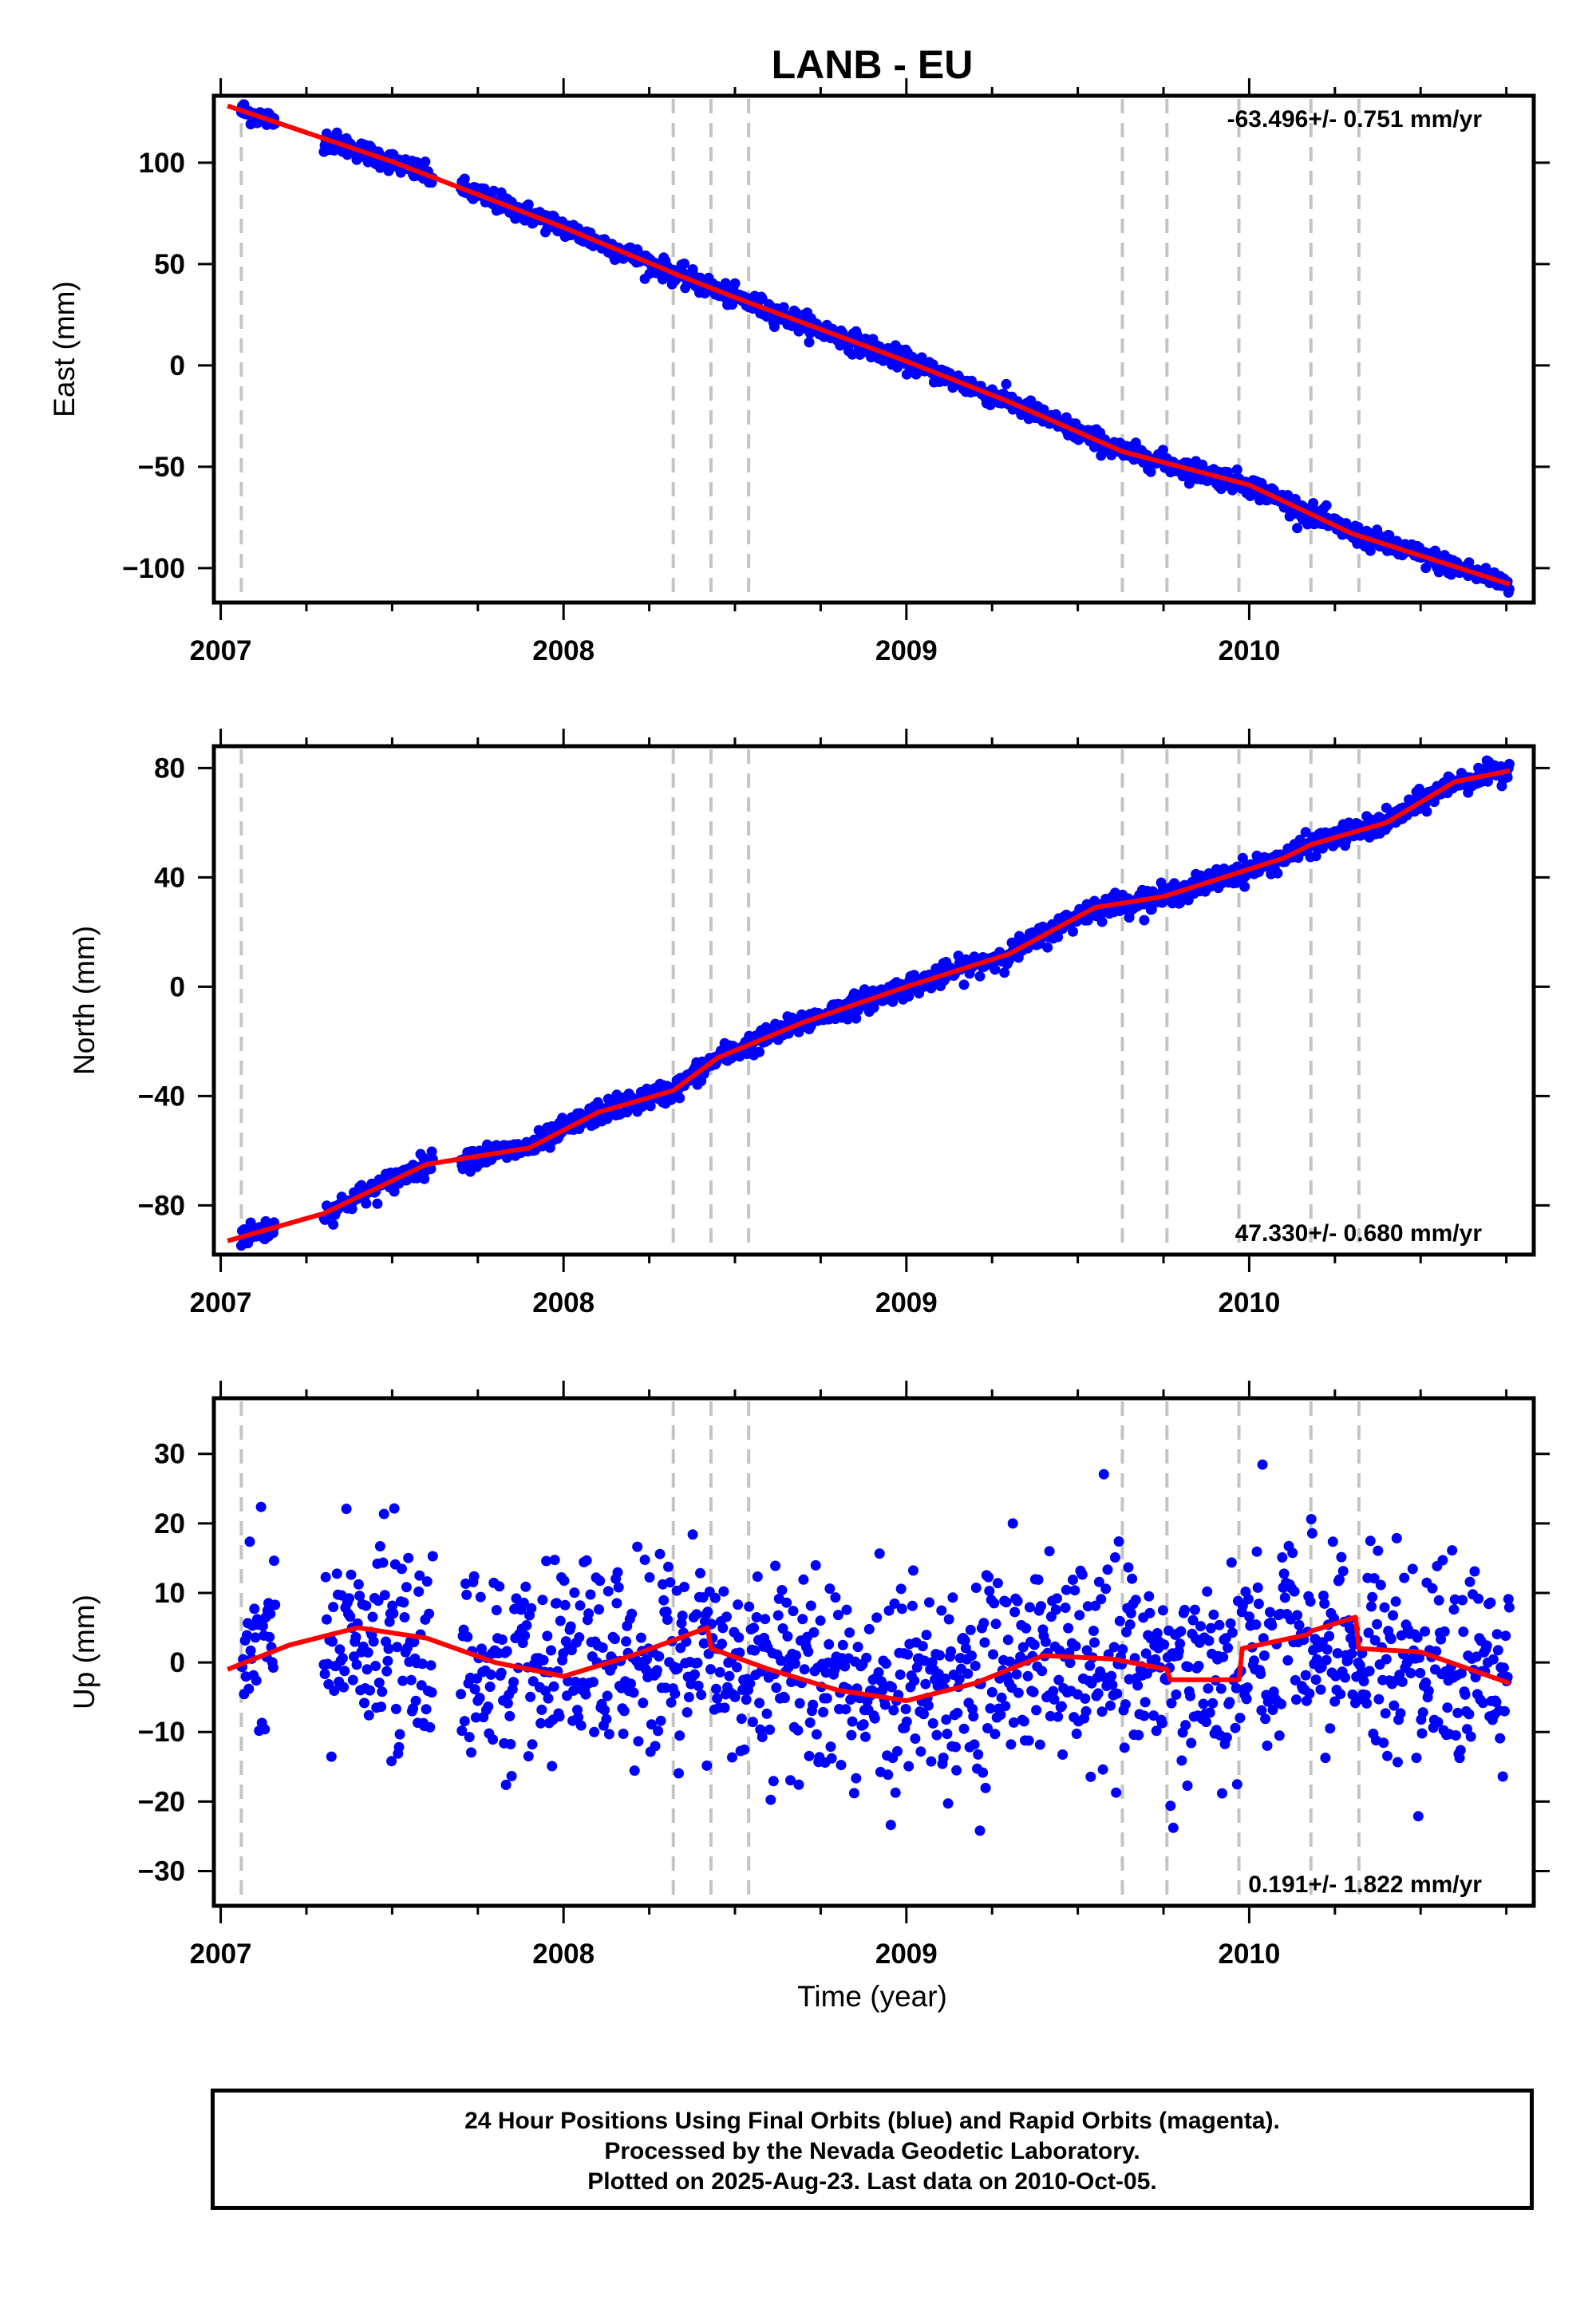 Image resolution: width=1596 pixels, height=2316 pixels. I want to click on x-tick-label: 2007, so click(221, 1954).